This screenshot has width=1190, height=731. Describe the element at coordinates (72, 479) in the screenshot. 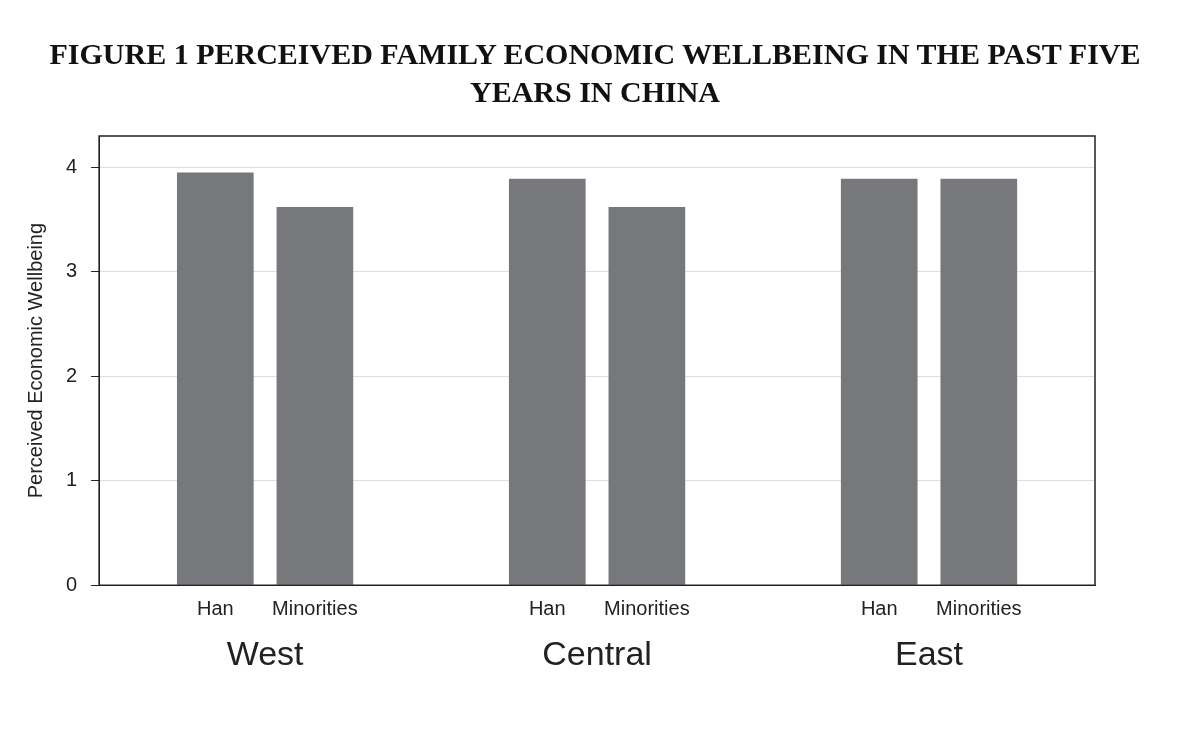

I see `y-tick-label: 1` at that location.